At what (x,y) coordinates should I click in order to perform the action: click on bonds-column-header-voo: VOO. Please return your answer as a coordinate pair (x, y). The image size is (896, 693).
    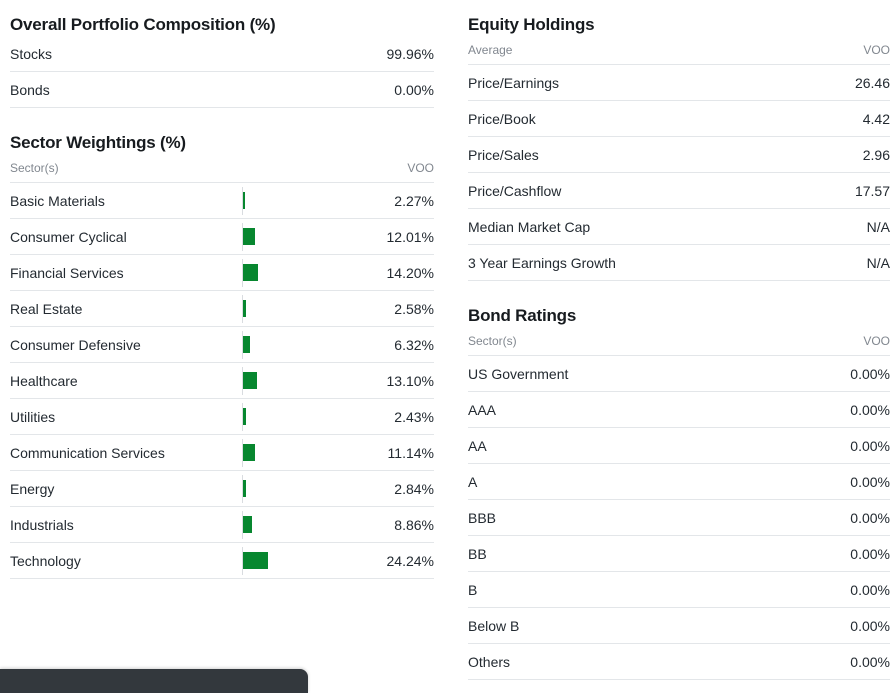
    Looking at the image, I should click on (876, 341).